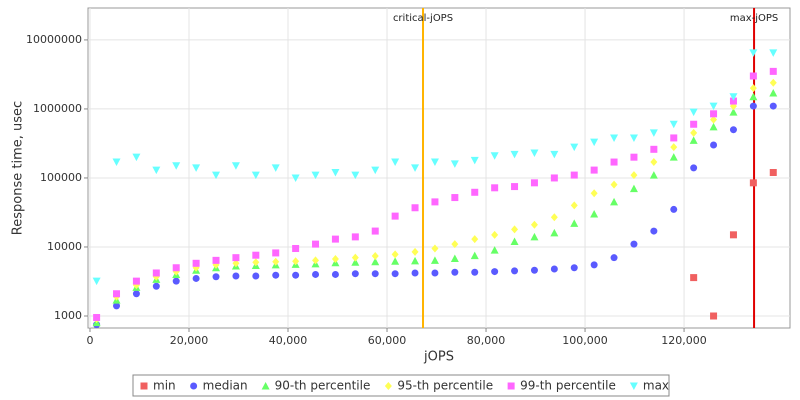  Describe the element at coordinates (684, 340) in the screenshot. I see `x-tick-label: 120,000` at that location.